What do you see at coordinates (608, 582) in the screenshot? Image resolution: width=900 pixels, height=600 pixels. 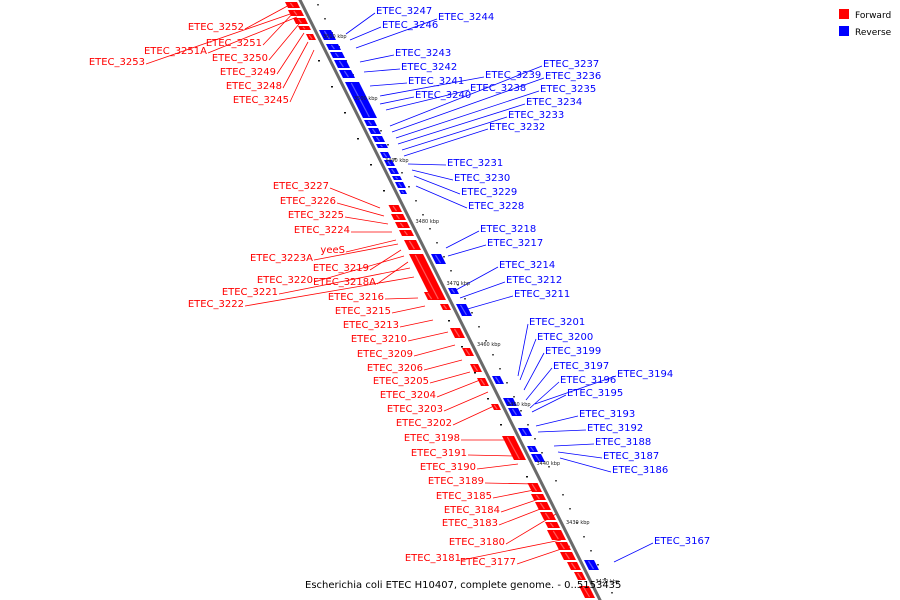 I see `scale-tick-label: 3420 kbp` at bounding box center [608, 582].